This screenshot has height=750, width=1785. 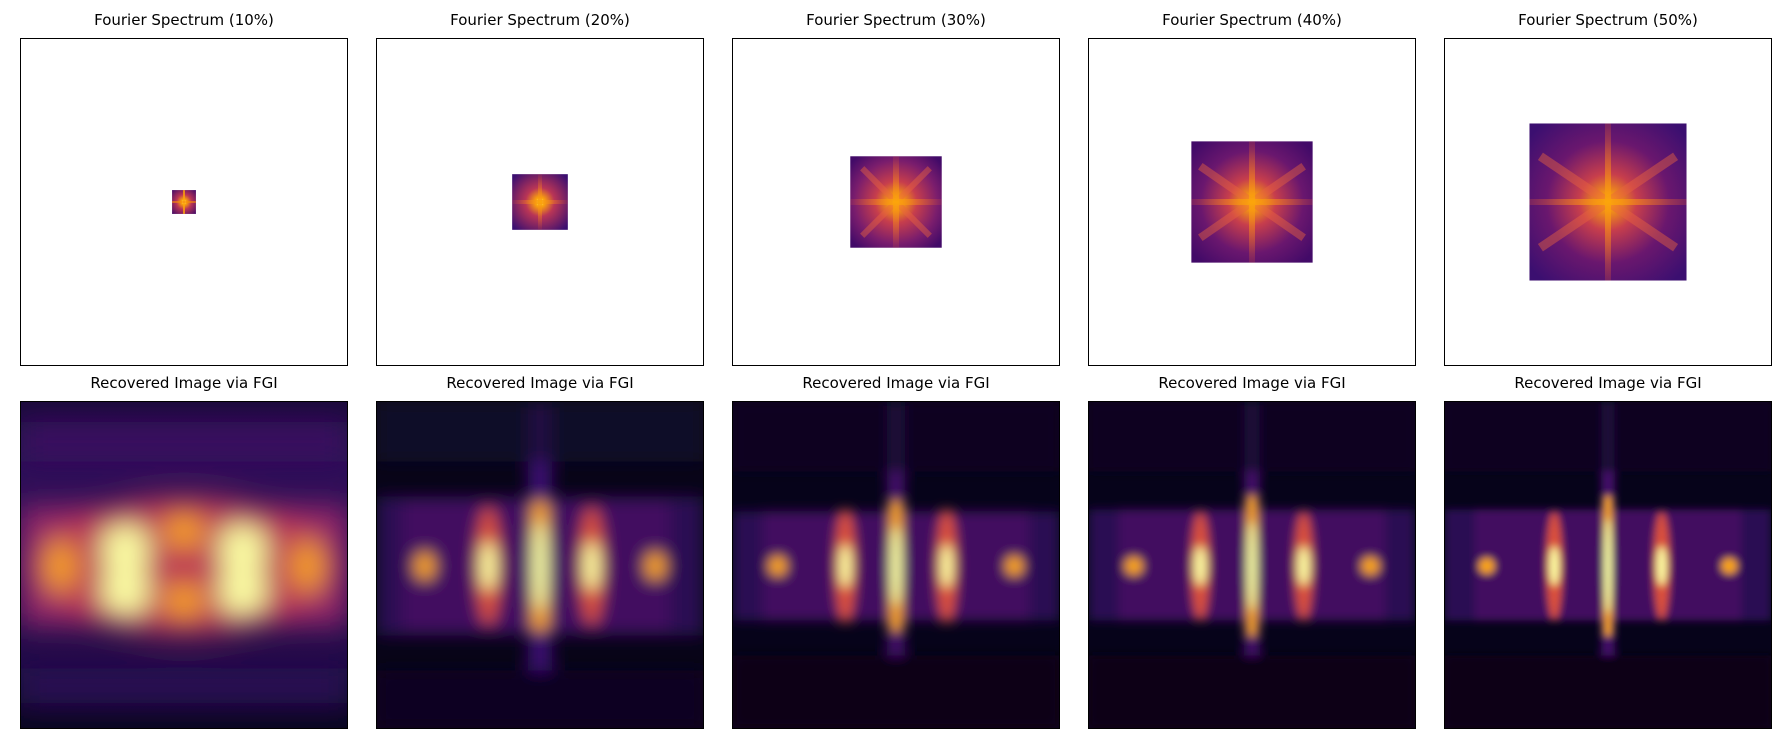 What do you see at coordinates (896, 383) in the screenshot?
I see `recovered-title-3: Recovered Image via FGI` at bounding box center [896, 383].